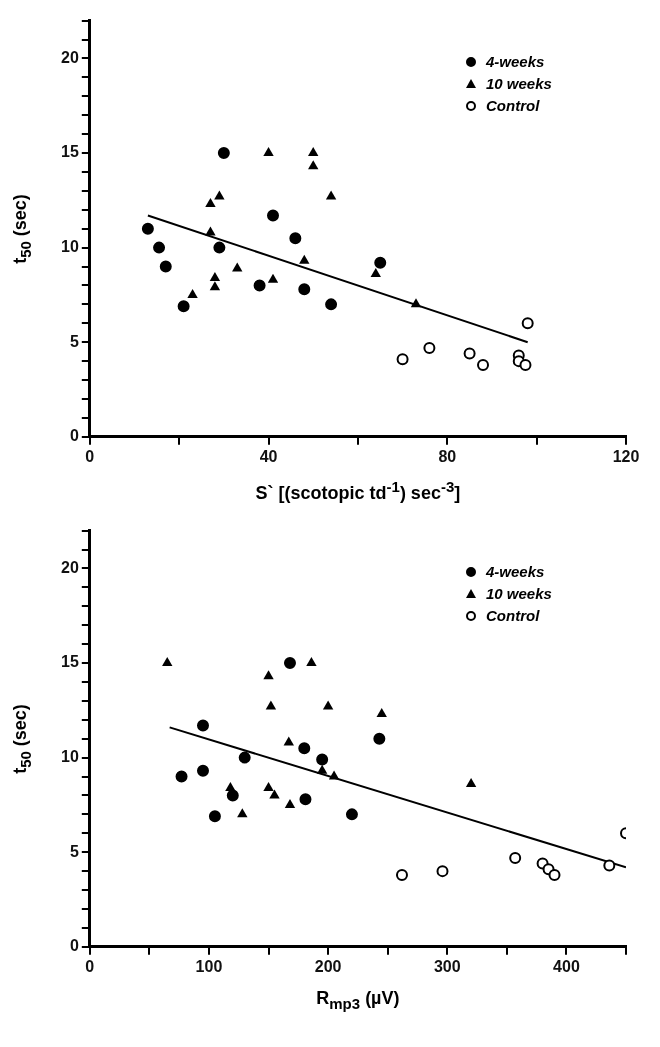 Image resolution: width=660 pixels, height=1047 pixels. Describe the element at coordinates (328, 966) in the screenshot. I see `x-tick-label: 200` at that location.